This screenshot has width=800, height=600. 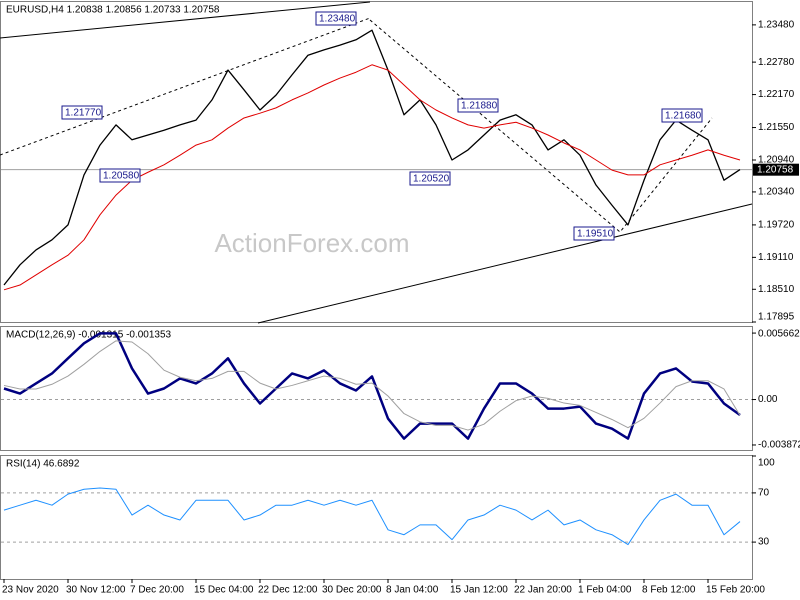 What do you see at coordinates (224, 590) in the screenshot?
I see `x-tick-label: 15 Dec 04:00` at bounding box center [224, 590].